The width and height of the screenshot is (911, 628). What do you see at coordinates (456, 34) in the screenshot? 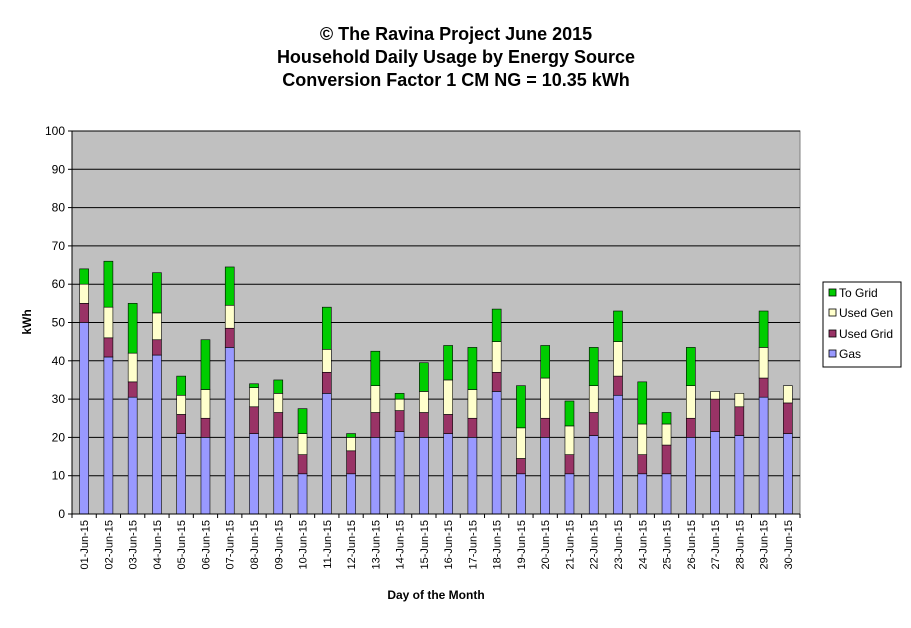
I see `chart-title-line-1: © The Ravina Project June 2015` at bounding box center [456, 34].